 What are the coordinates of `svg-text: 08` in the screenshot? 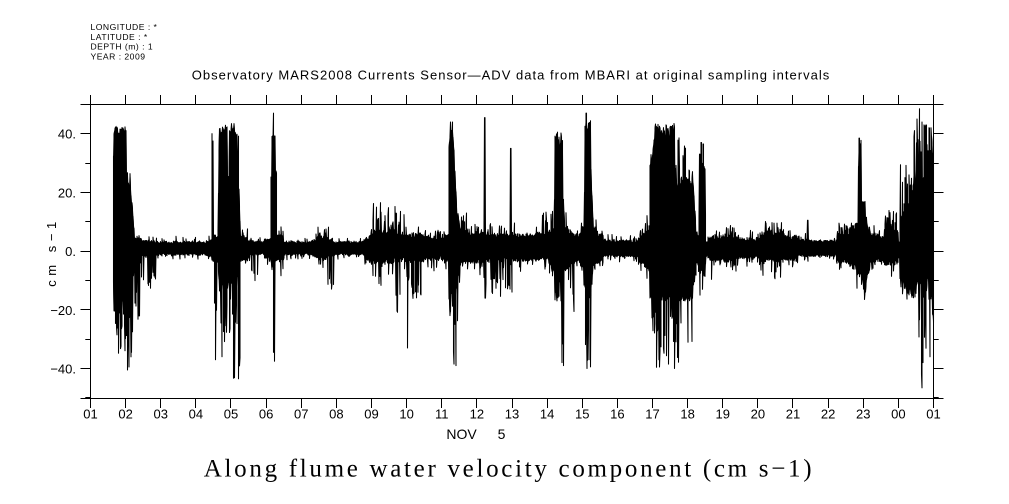 It's located at (336, 414).